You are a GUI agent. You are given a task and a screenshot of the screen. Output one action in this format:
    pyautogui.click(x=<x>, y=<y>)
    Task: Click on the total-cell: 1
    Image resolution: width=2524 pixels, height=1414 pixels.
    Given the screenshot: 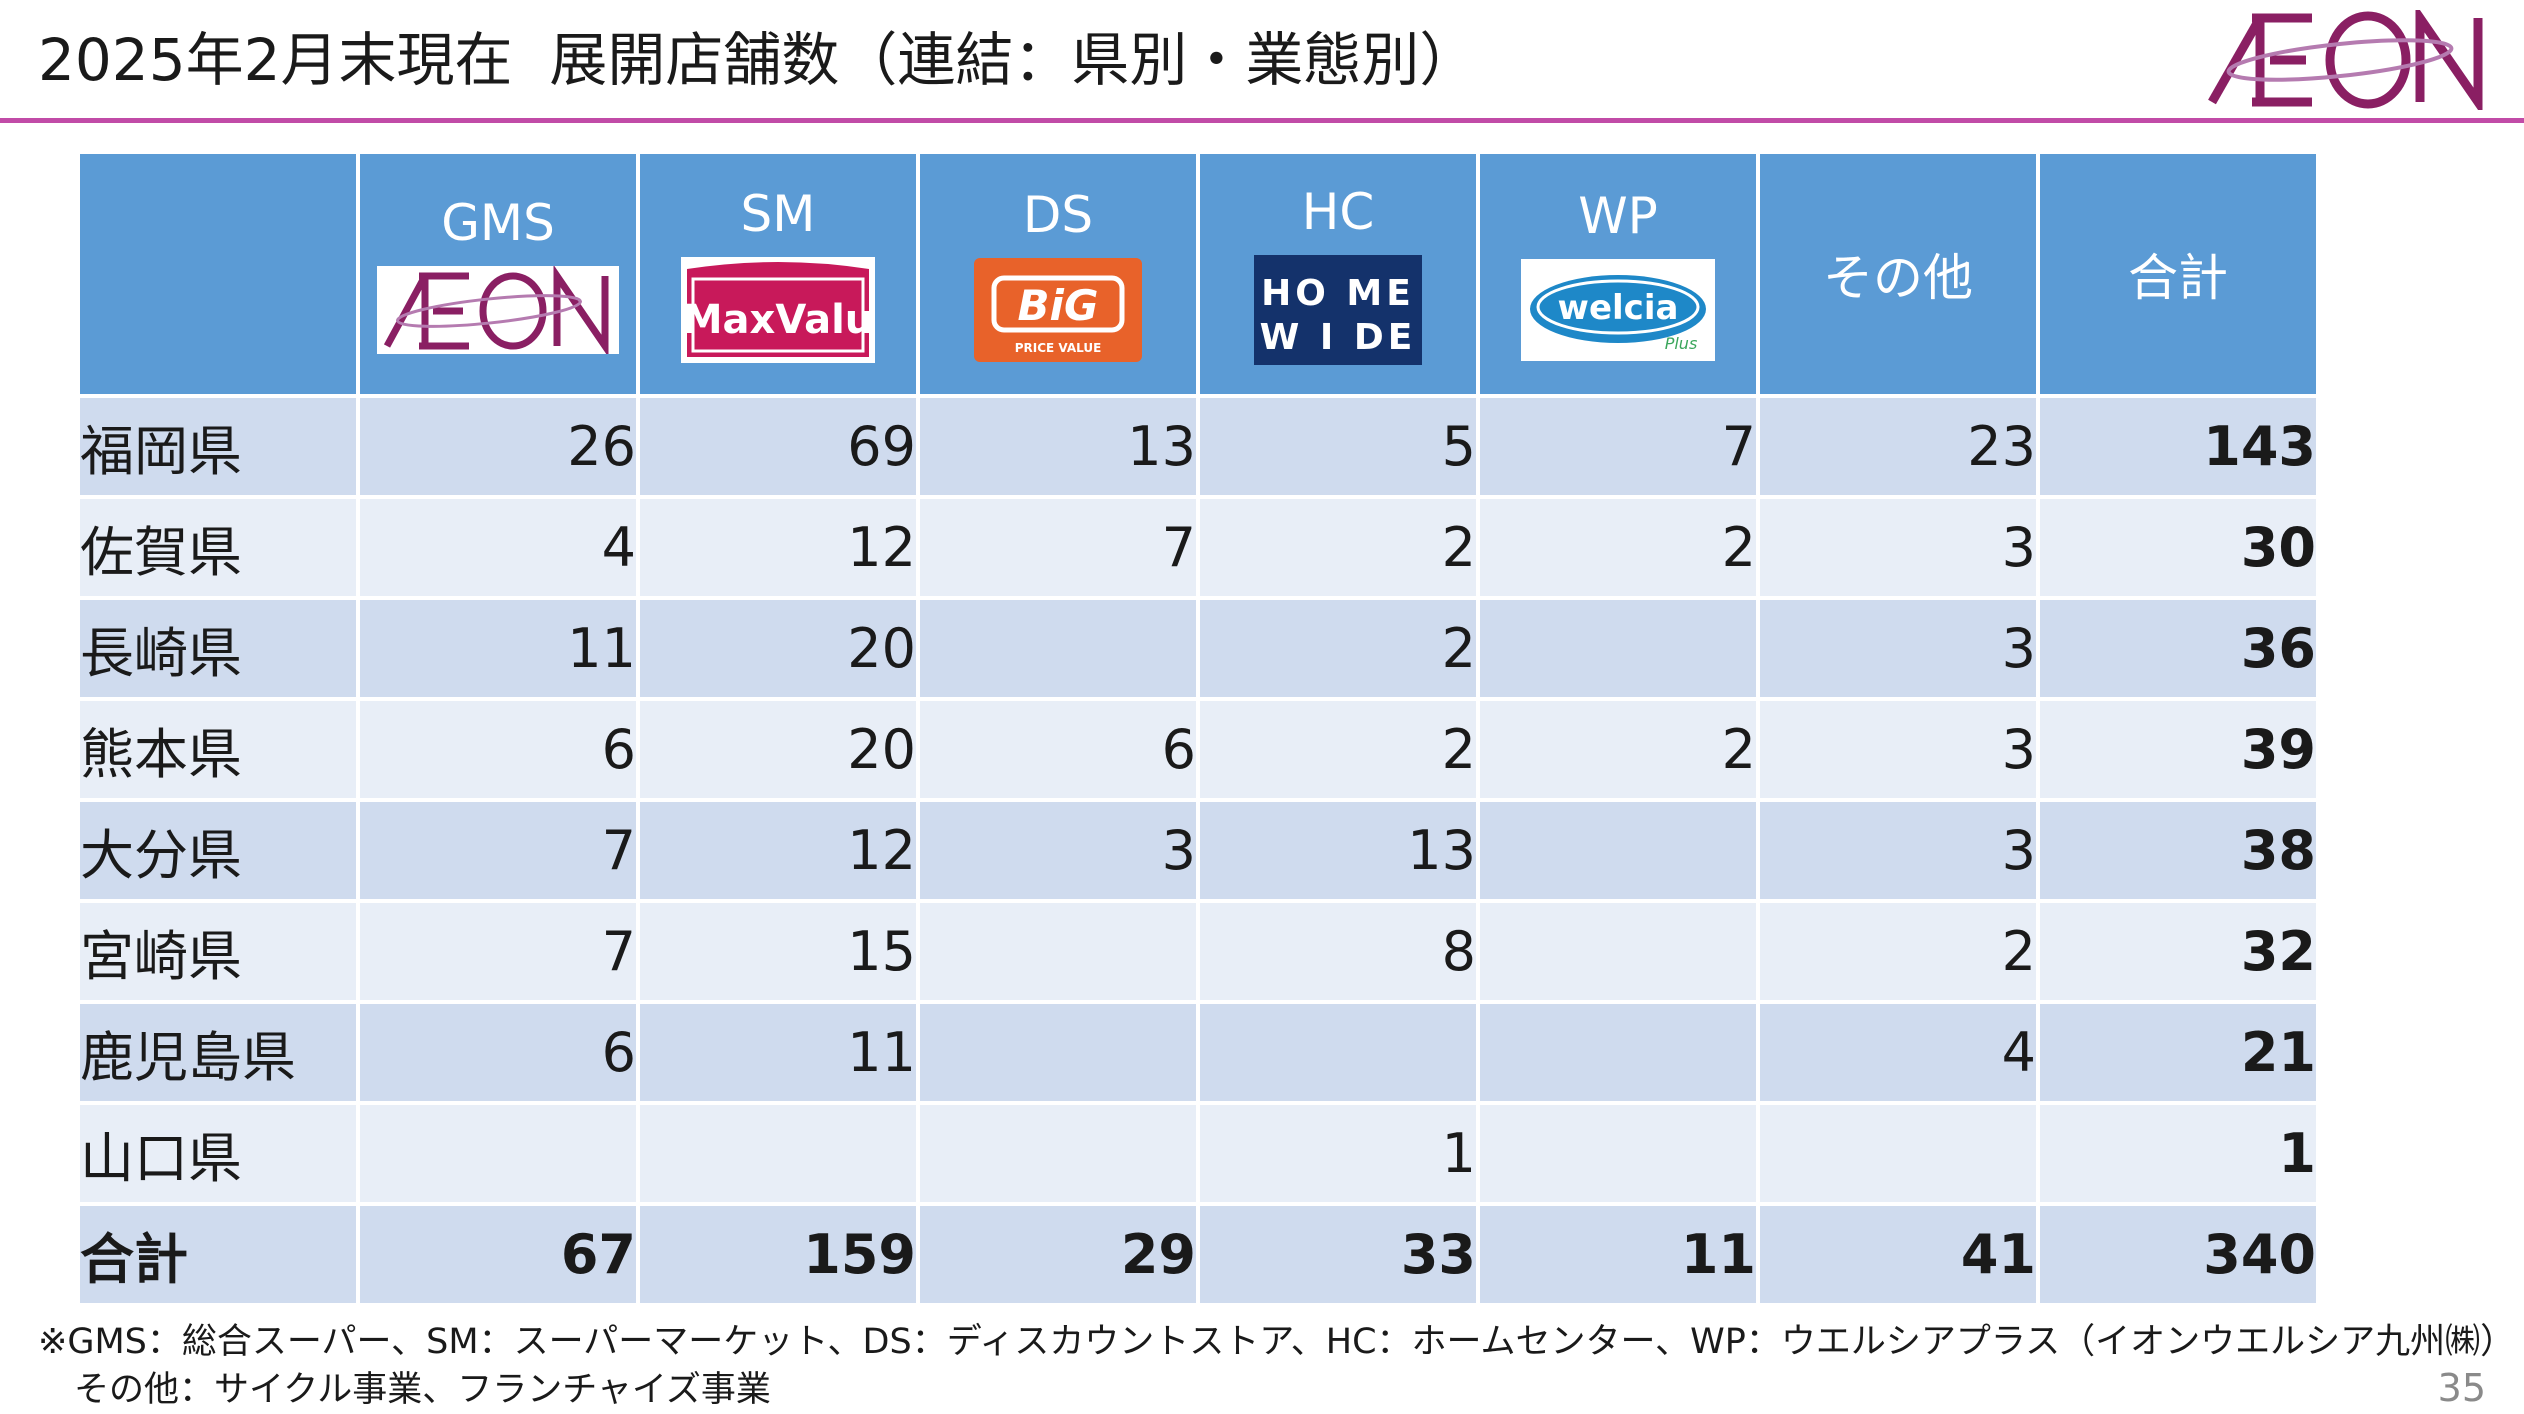 What is the action you would take?
    pyautogui.click(x=2178, y=1153)
    